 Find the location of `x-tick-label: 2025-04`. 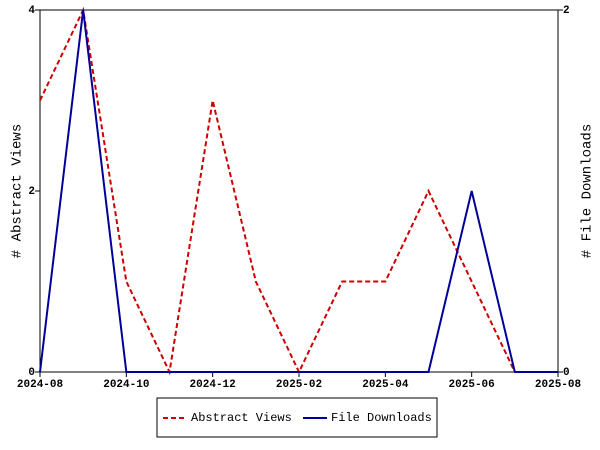

x-tick-label: 2025-04 is located at coordinates (385, 385).